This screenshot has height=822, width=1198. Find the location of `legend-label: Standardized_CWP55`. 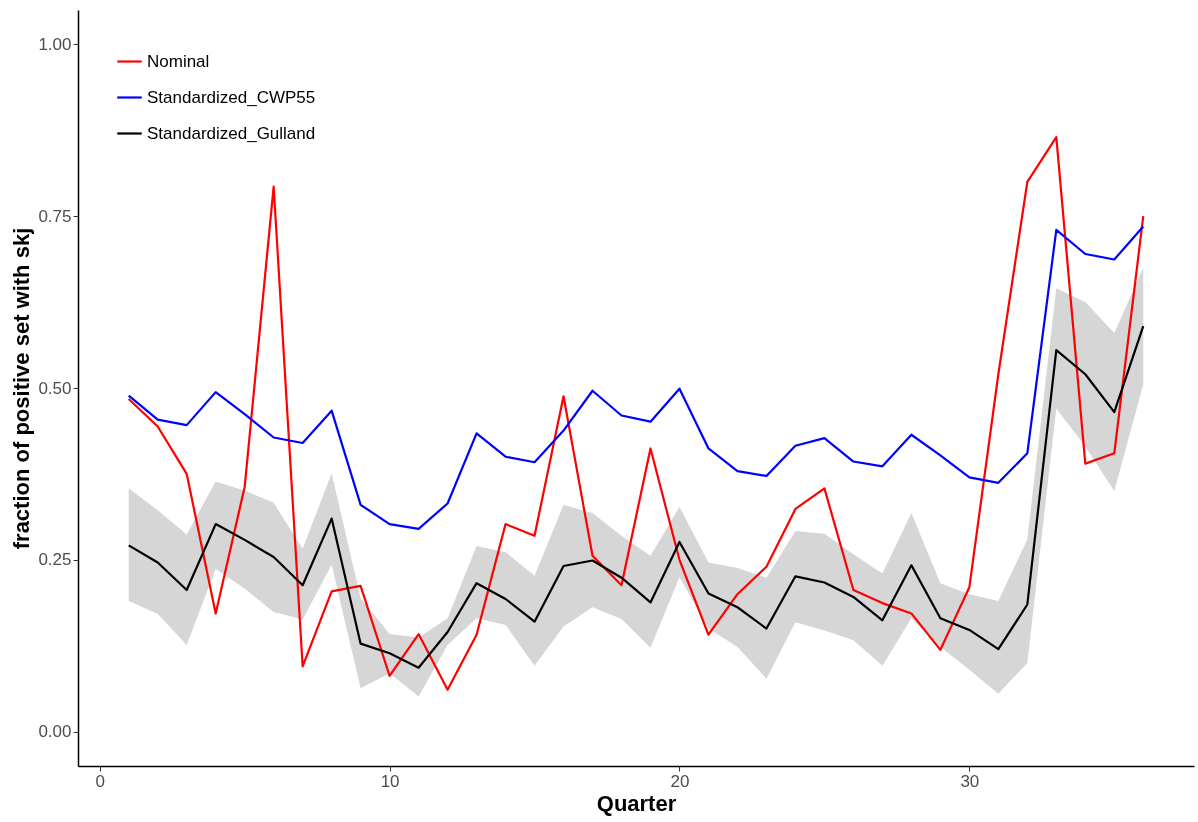

legend-label: Standardized_CWP55 is located at coordinates (231, 97).